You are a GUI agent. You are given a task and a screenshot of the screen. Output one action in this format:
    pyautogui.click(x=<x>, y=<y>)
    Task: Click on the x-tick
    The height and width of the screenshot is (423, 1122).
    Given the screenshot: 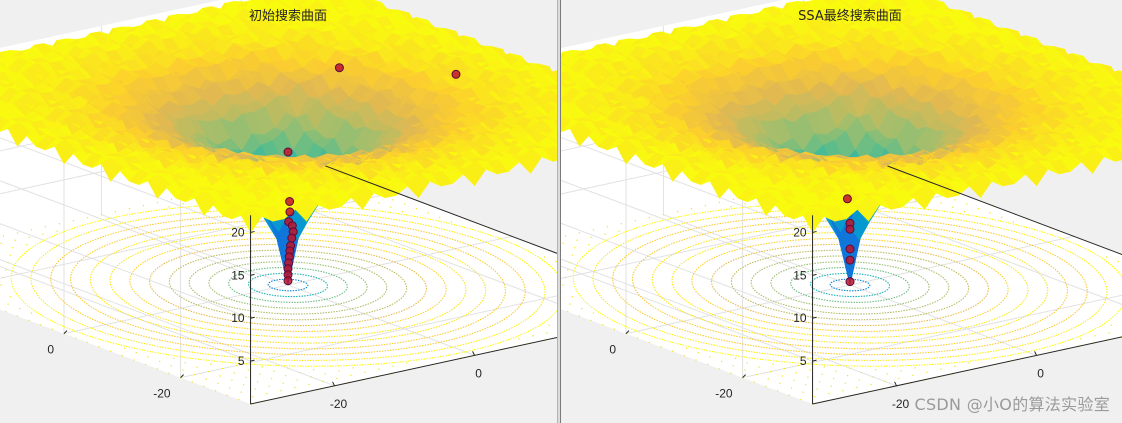 What is the action you would take?
    pyautogui.click(x=334, y=384)
    